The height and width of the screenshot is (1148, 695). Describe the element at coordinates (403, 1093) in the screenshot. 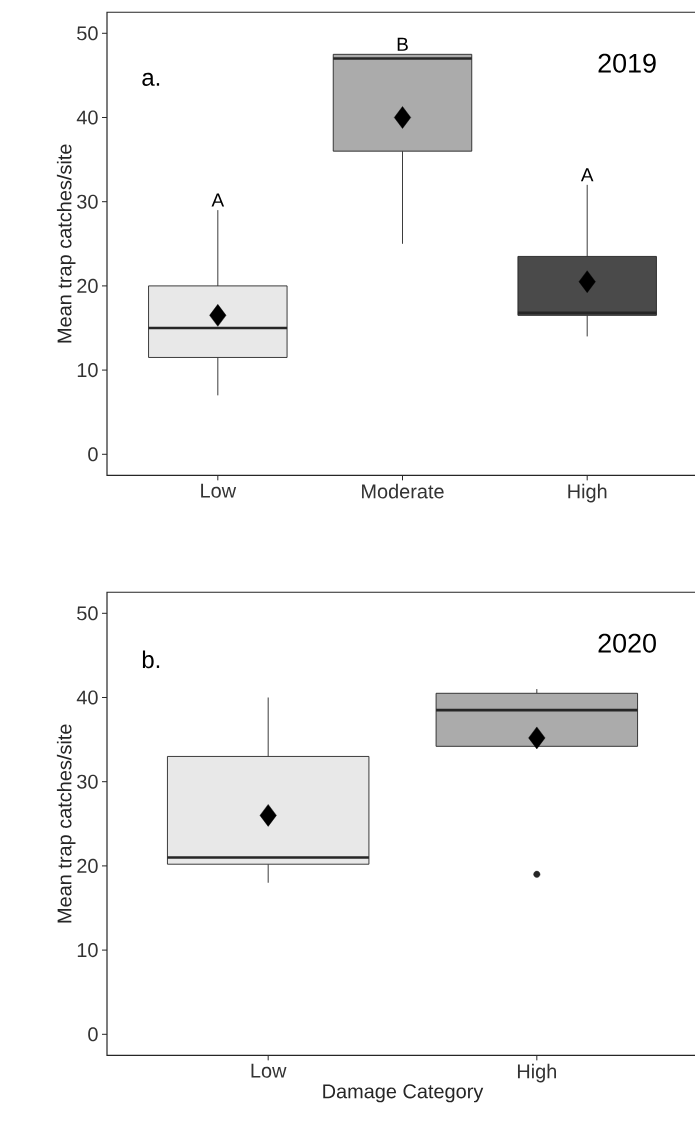

I see `x-axis-title: Damage Category` at that location.